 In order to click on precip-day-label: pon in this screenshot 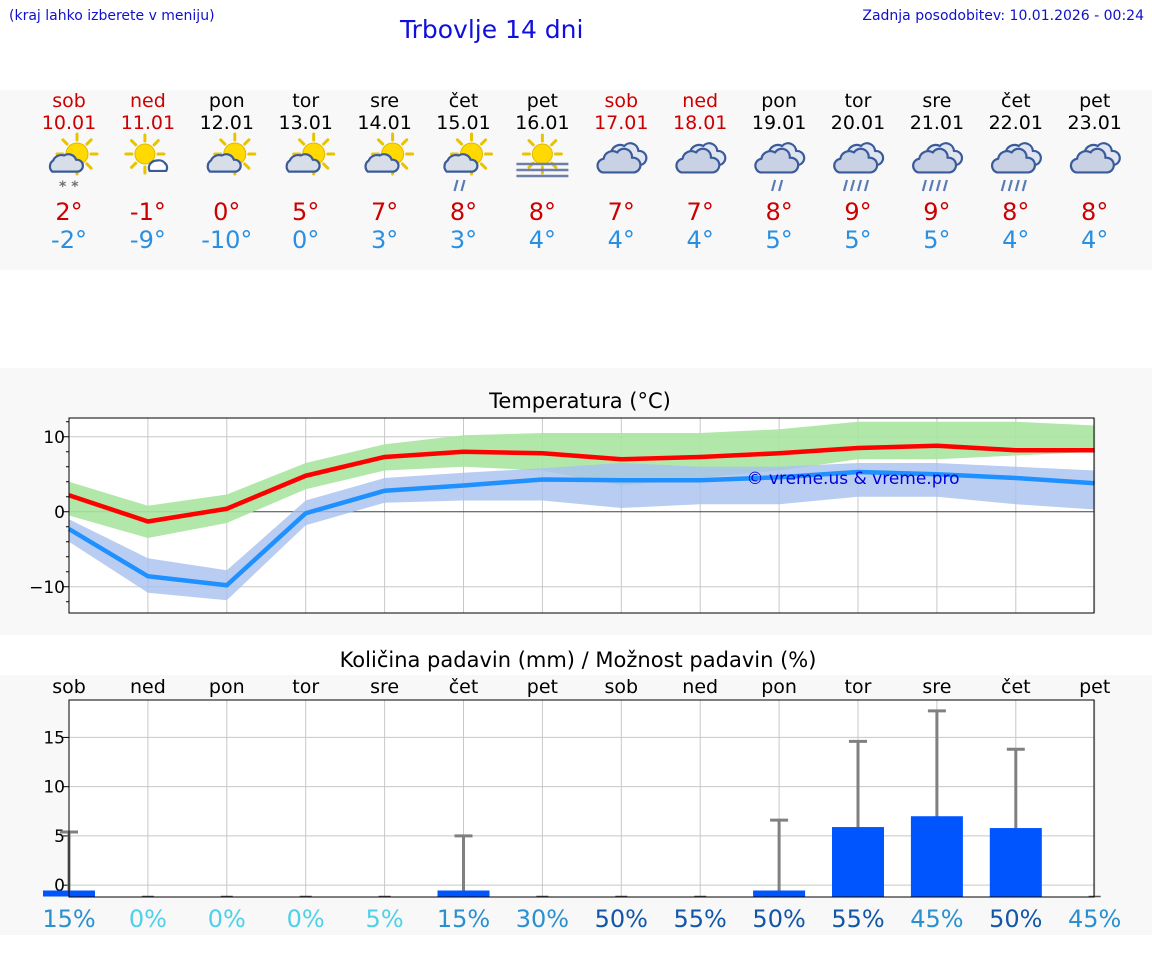, I will do `click(227, 687)`.